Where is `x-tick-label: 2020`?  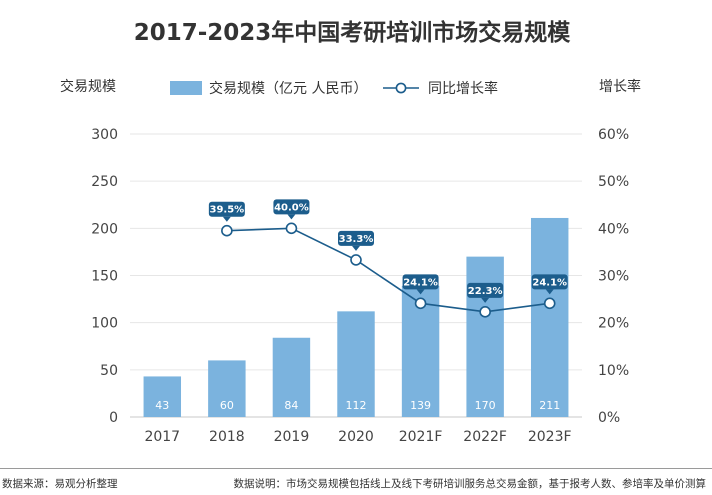 x-tick-label: 2020 is located at coordinates (356, 437).